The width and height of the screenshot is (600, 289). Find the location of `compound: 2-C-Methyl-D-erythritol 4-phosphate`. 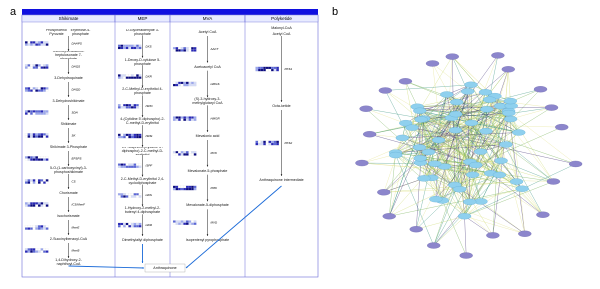

compound: 2-C-Methyl-D-erythritol 4-phosphate is located at coordinates (142, 91).